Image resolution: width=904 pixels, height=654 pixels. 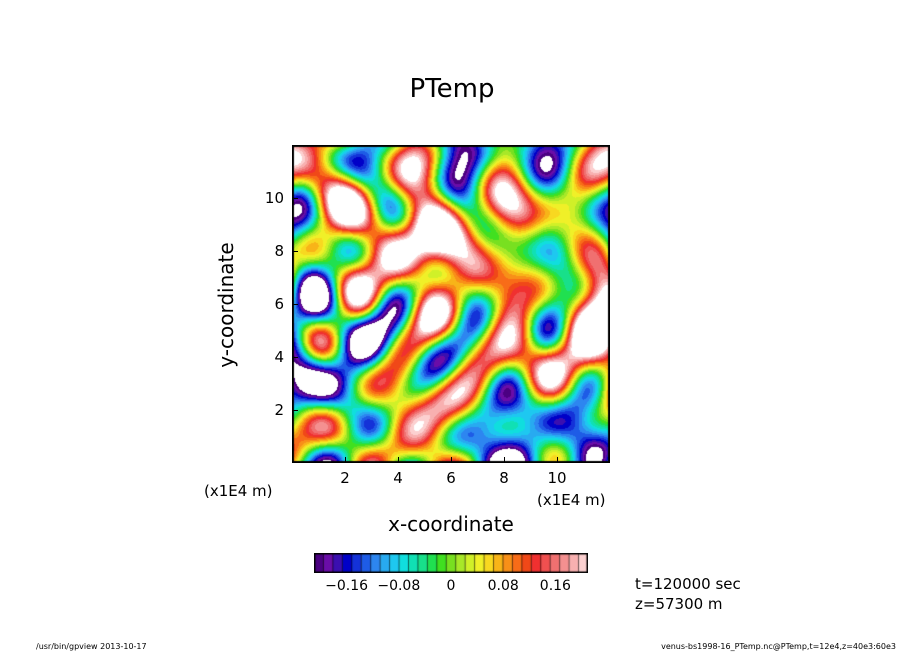 I want to click on x-tick-label: 8, so click(x=504, y=478).